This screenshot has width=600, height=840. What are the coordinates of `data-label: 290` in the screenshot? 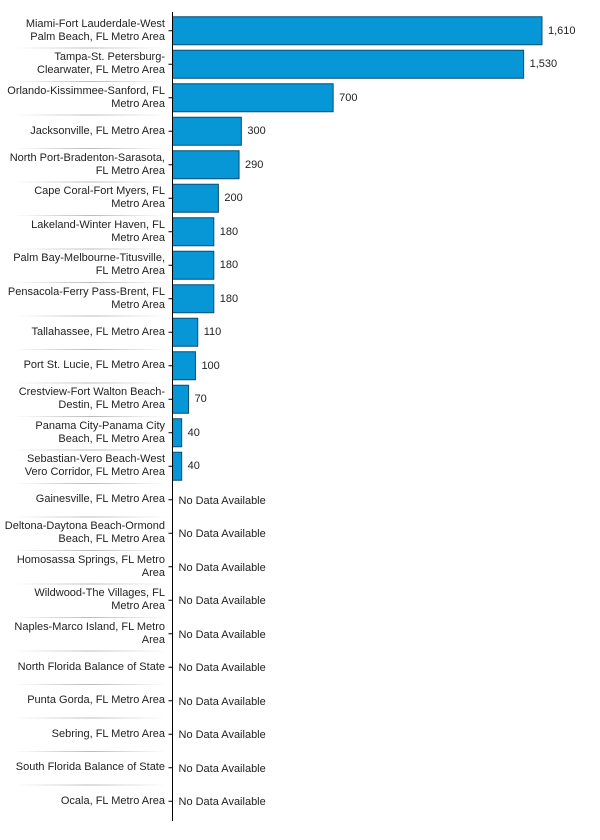 It's located at (254, 164).